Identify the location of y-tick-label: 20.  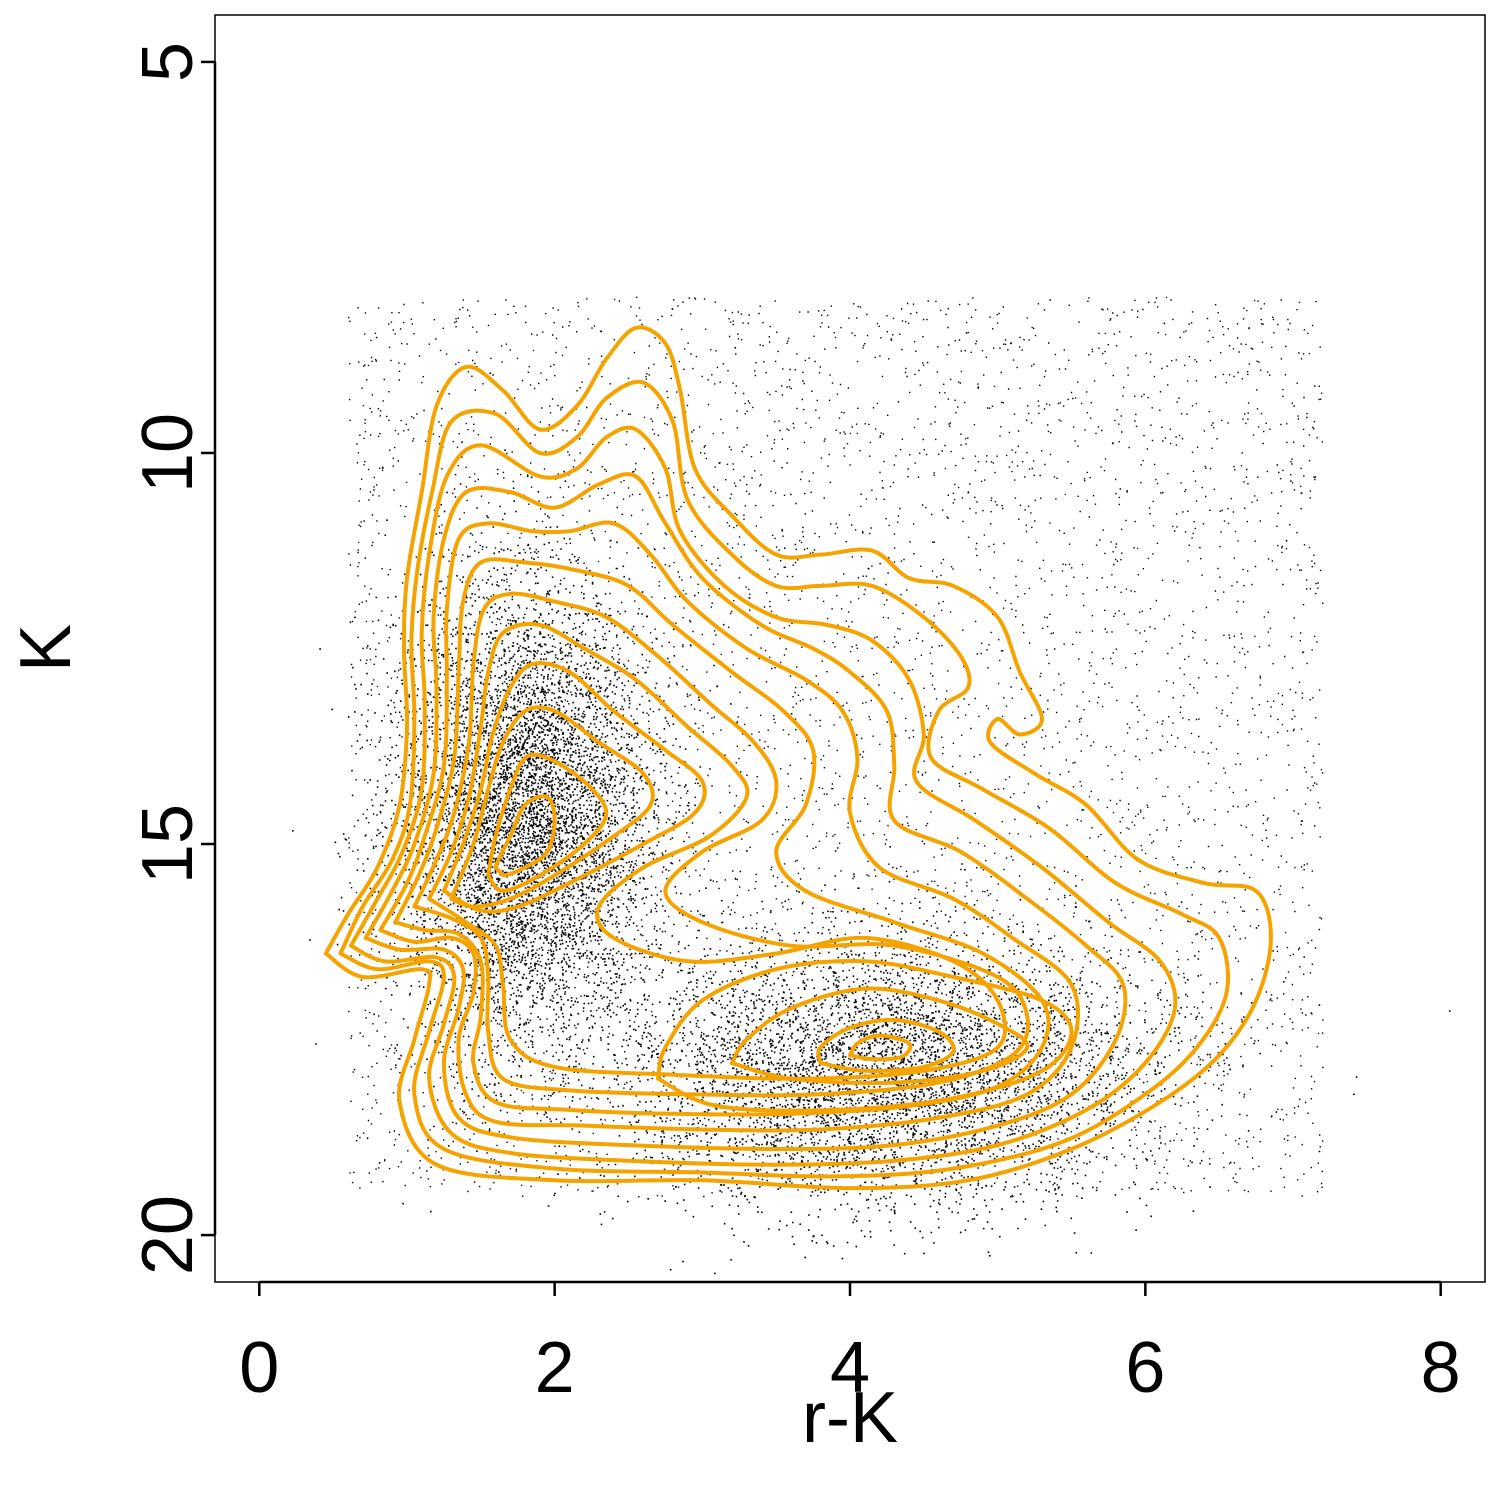
(168, 1235).